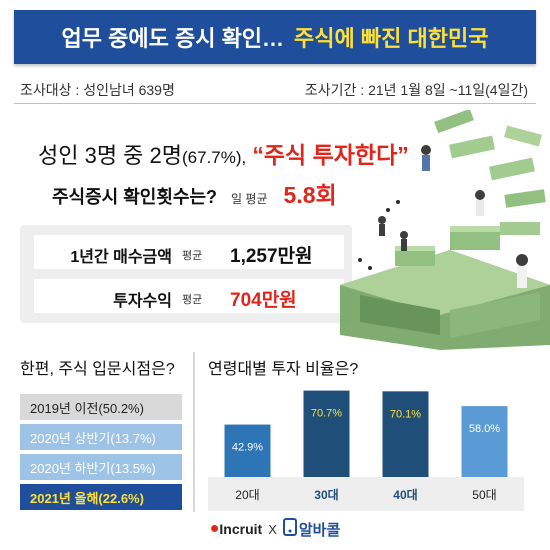  I want to click on albacol-logo-icon, so click(289, 529).